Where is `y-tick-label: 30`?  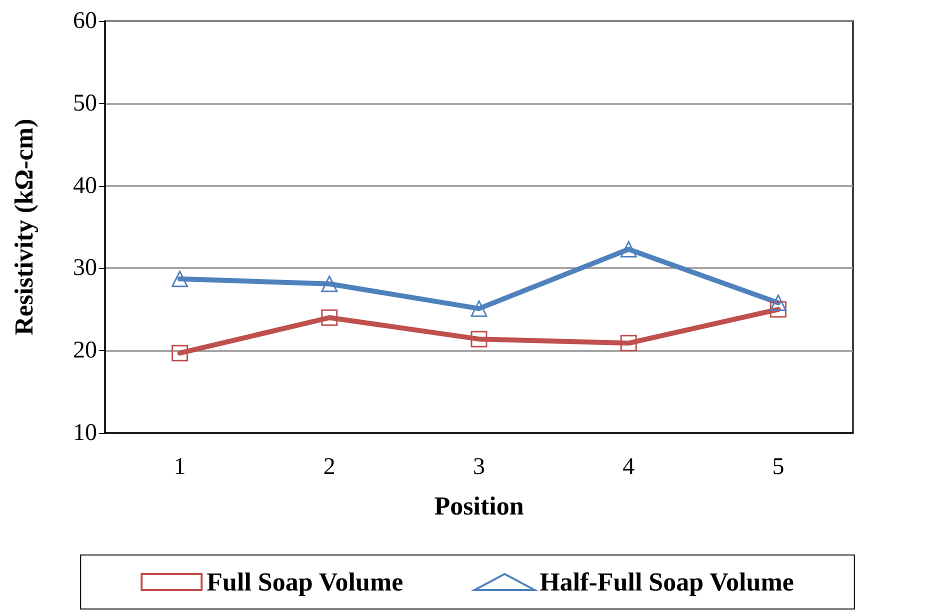 y-tick-label: 30 is located at coordinates (85, 268).